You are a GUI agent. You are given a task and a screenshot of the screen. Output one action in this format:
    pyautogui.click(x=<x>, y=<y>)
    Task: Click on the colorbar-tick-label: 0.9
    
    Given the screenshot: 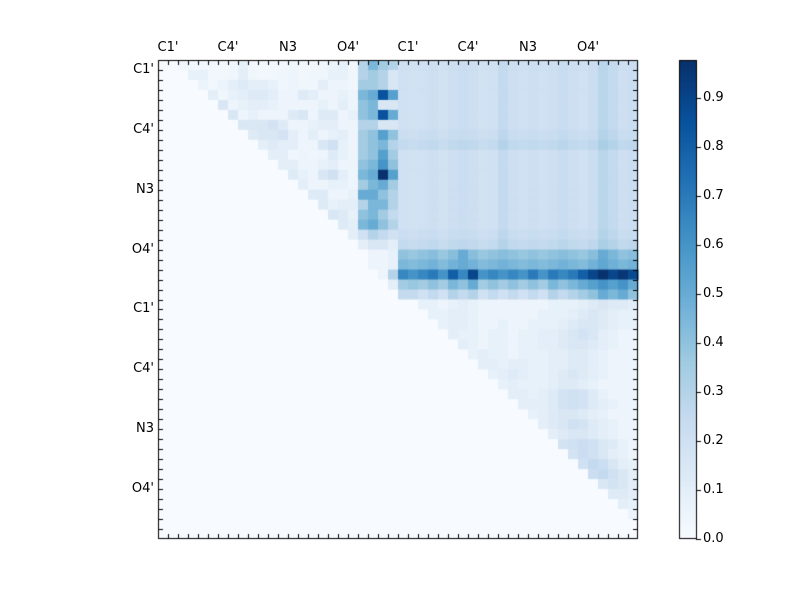 What is the action you would take?
    pyautogui.click(x=713, y=97)
    